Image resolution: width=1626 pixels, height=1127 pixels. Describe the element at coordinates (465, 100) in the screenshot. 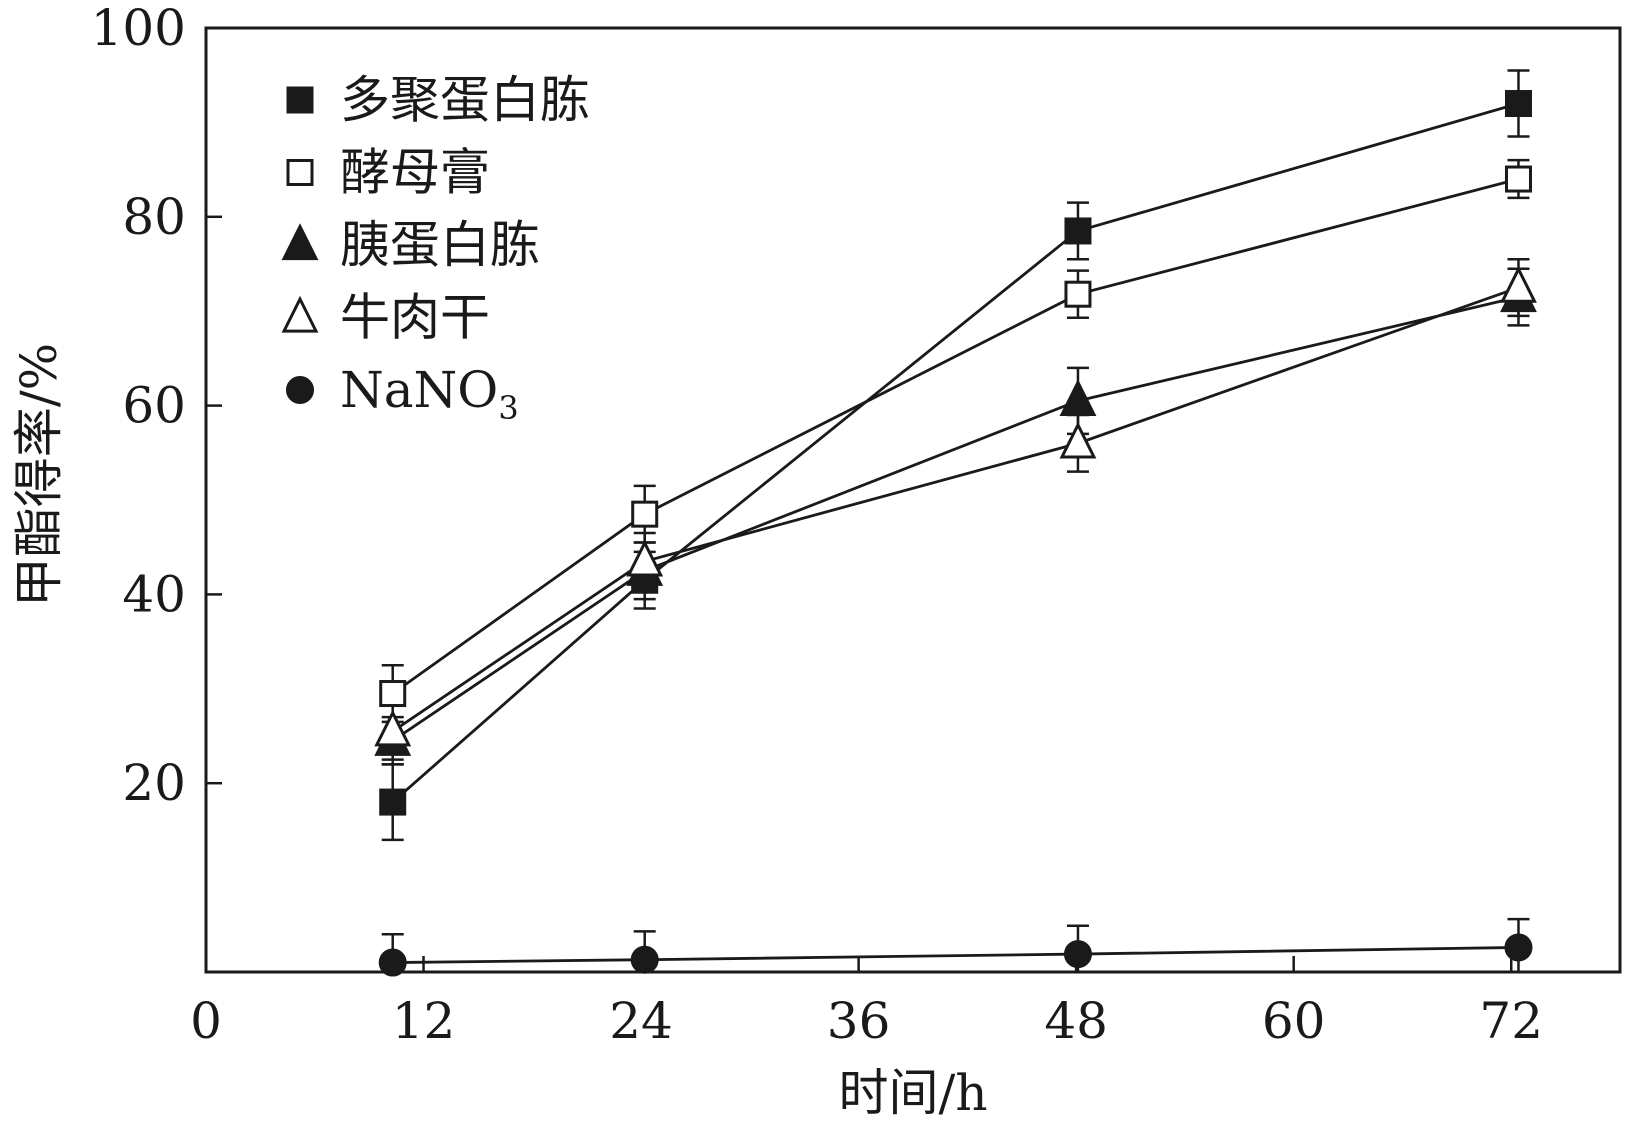

I see `legend-label: 多聚蛋白胨` at that location.